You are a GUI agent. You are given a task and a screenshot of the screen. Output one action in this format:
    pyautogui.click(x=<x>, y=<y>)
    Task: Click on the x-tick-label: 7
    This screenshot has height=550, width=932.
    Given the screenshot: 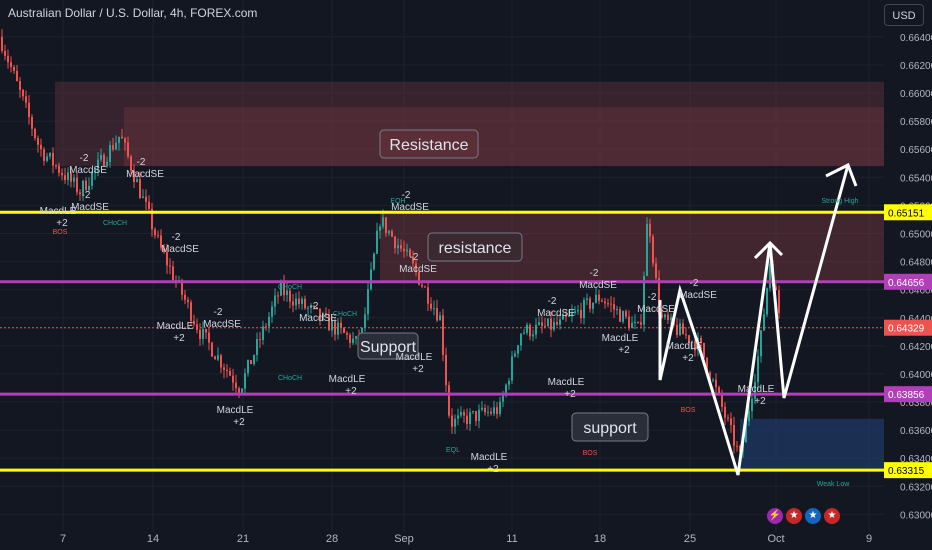 What is the action you would take?
    pyautogui.click(x=63, y=539)
    